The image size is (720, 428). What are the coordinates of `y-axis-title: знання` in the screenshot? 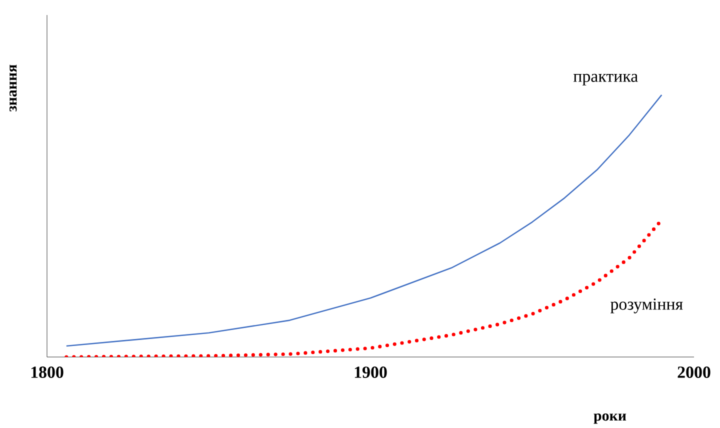 It's located at (13, 88).